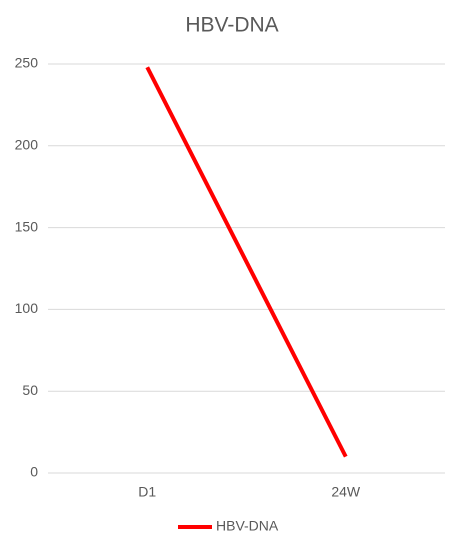  What do you see at coordinates (27, 145) in the screenshot?
I see `y-tick-label: 200` at bounding box center [27, 145].